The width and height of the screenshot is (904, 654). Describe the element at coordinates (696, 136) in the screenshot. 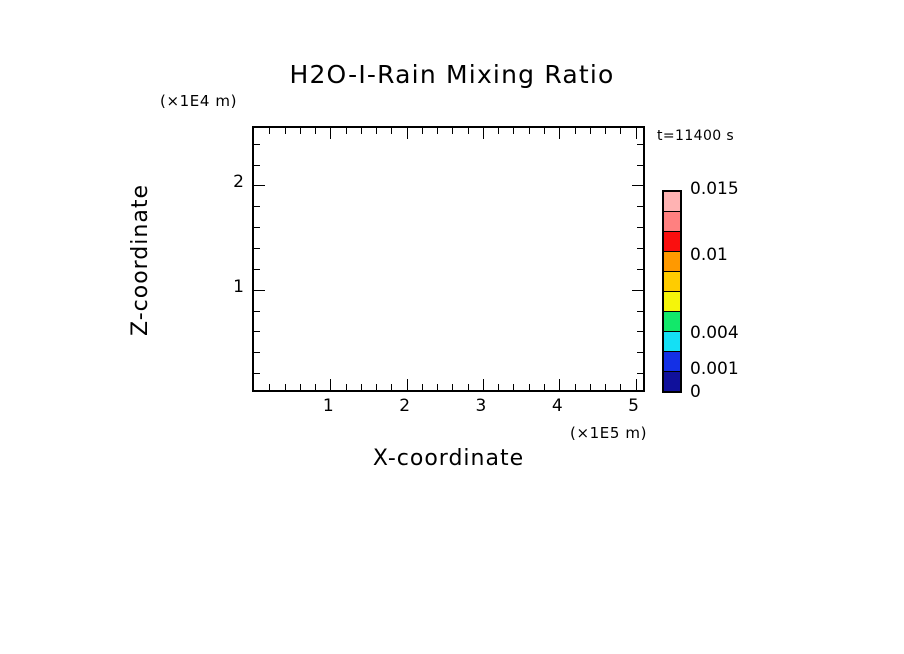

I see `time-annotation: t=11400 s` at that location.